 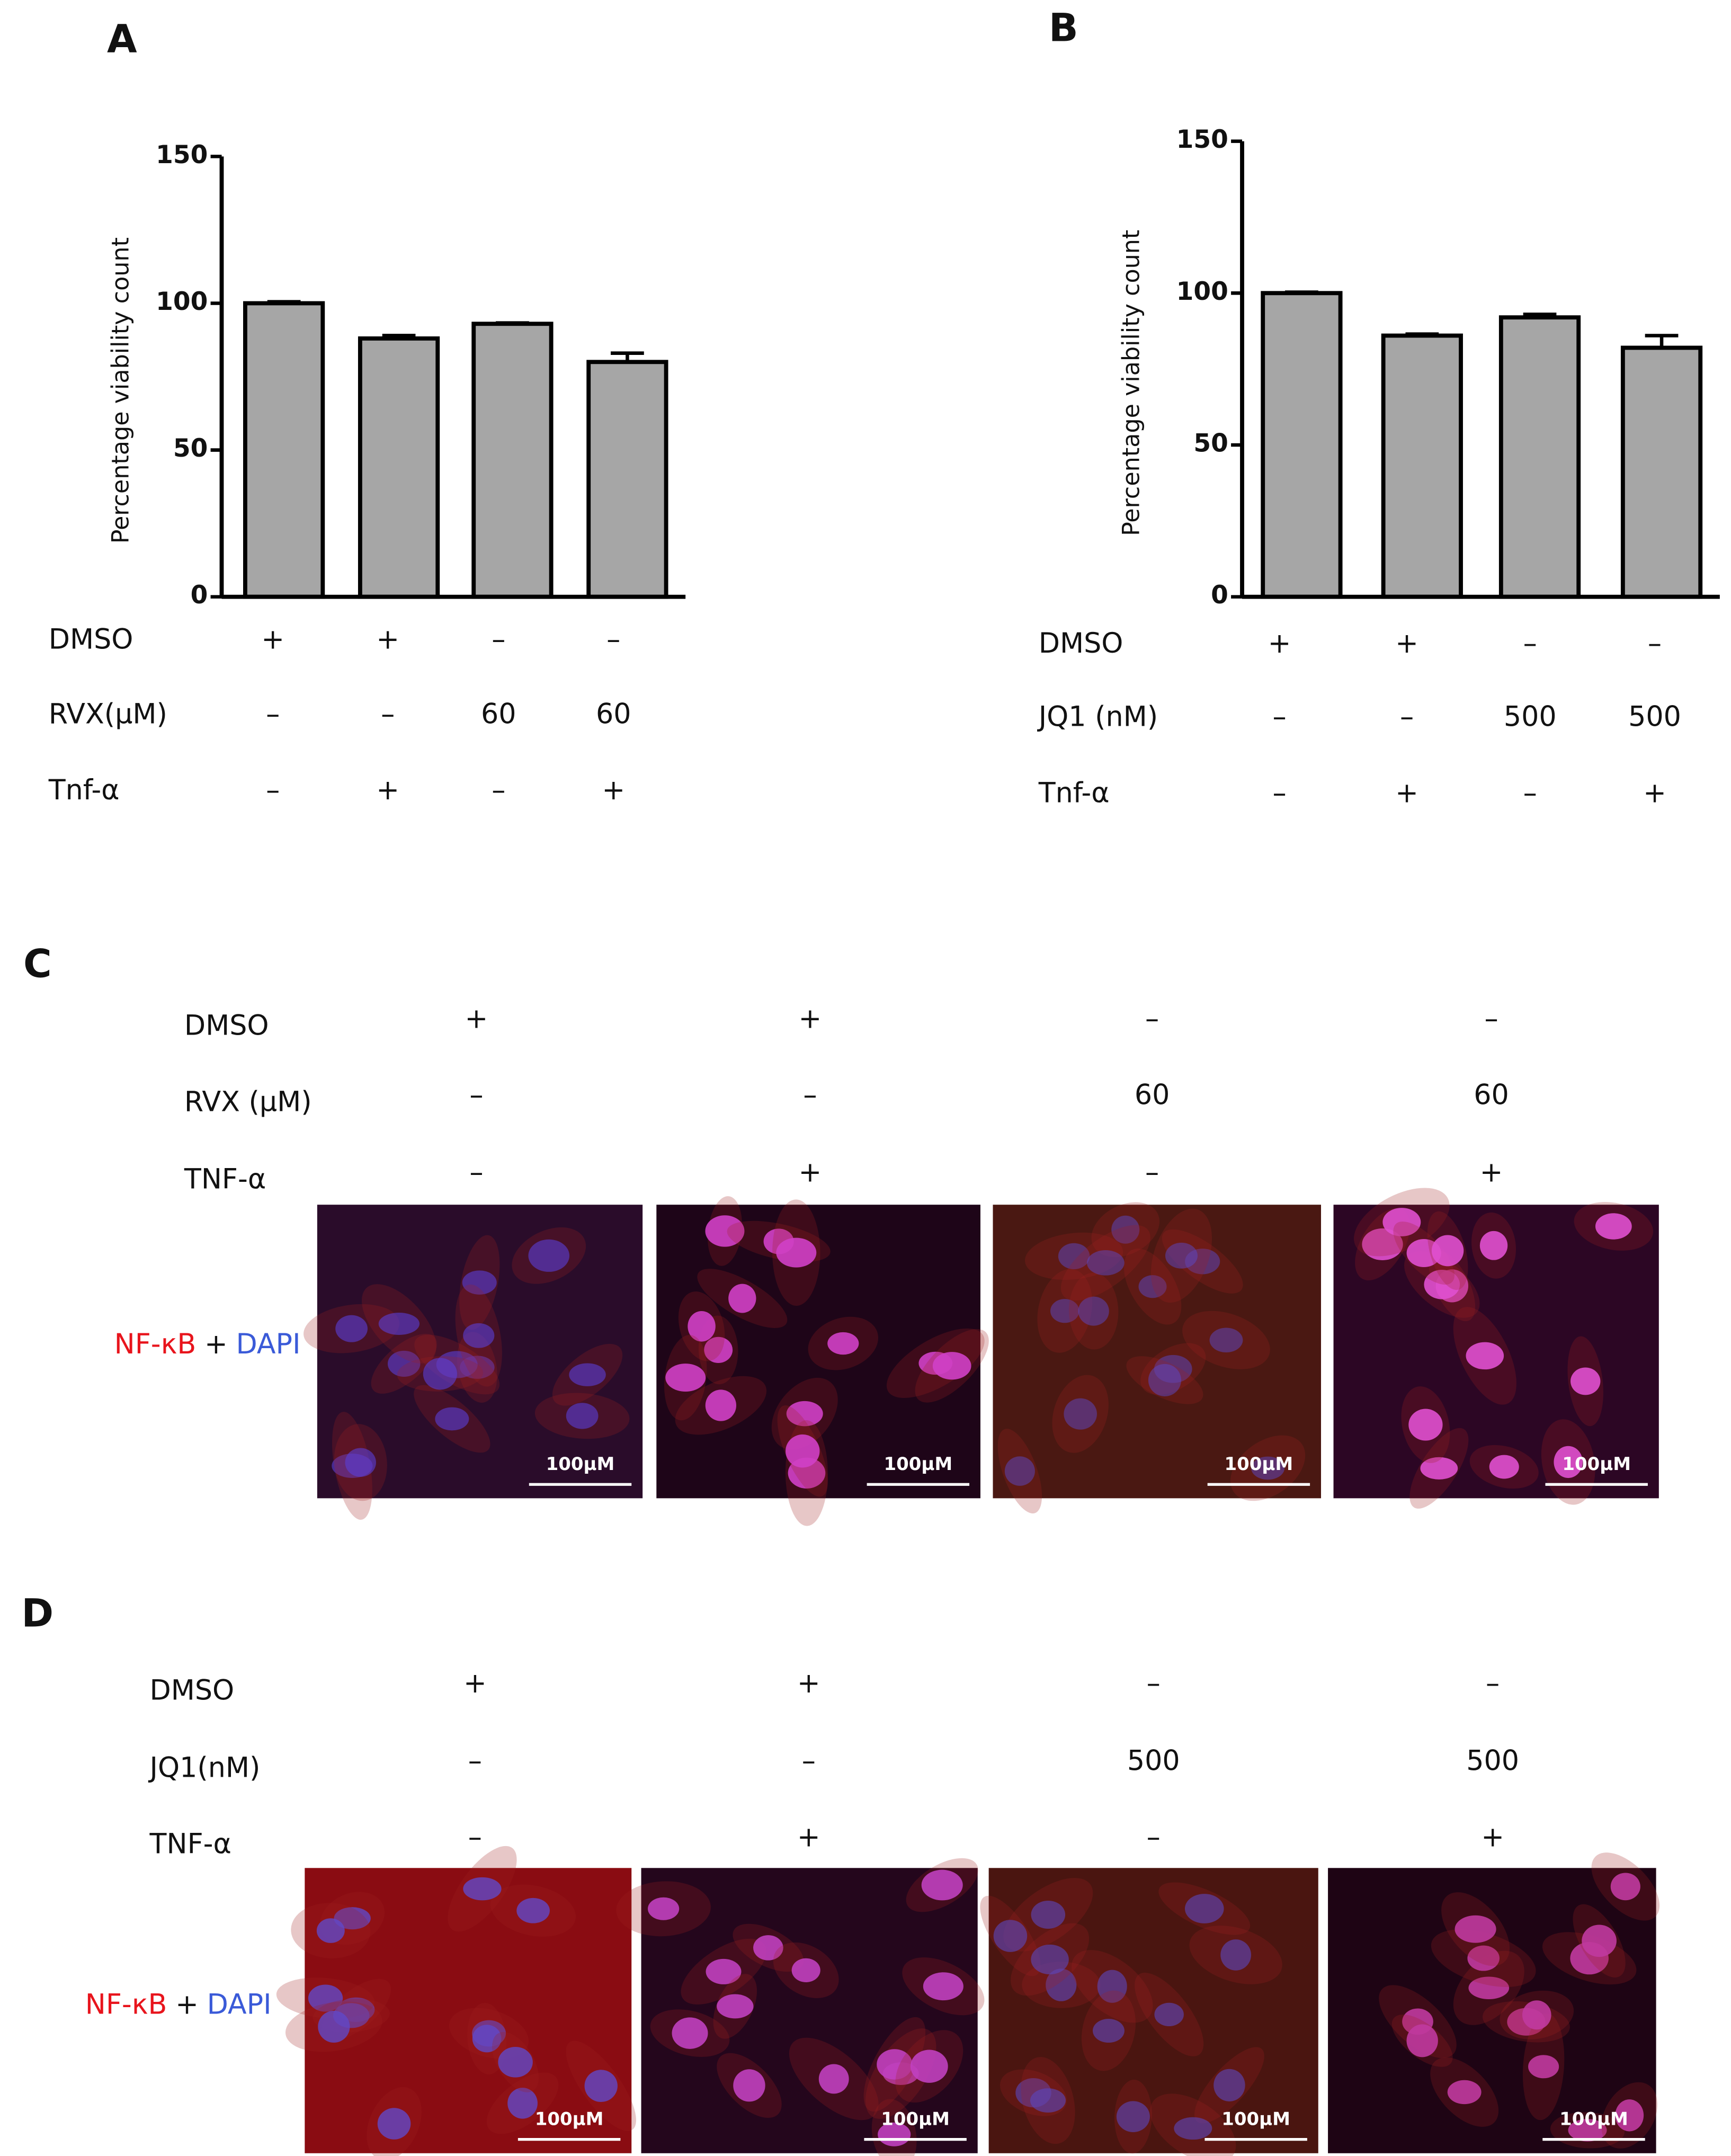 I want to click on y-tick-label: 0, so click(x=1219, y=595).